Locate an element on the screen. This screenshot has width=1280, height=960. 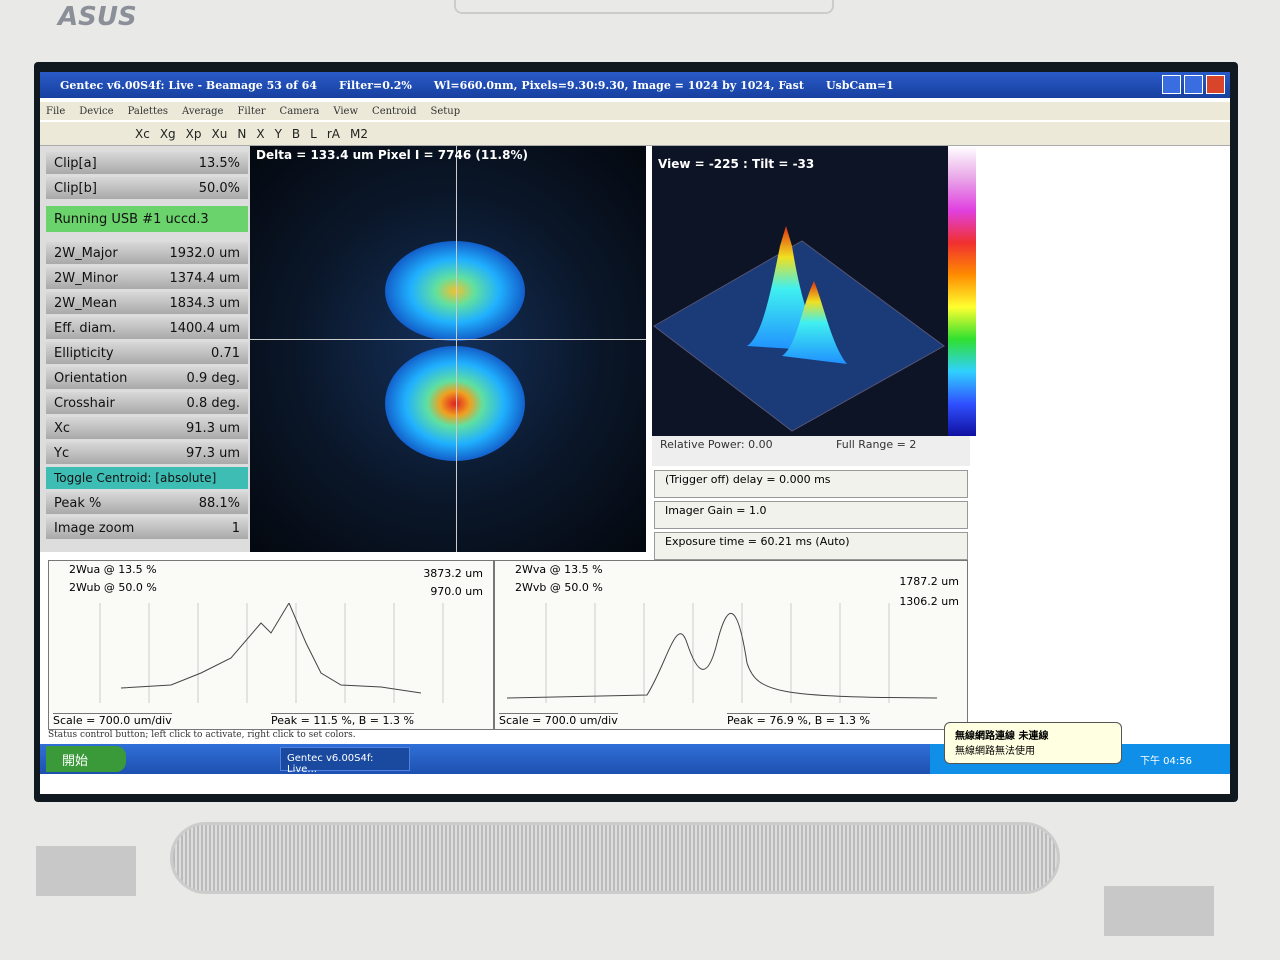
row-label: 2W_Minor is located at coordinates (86, 278).